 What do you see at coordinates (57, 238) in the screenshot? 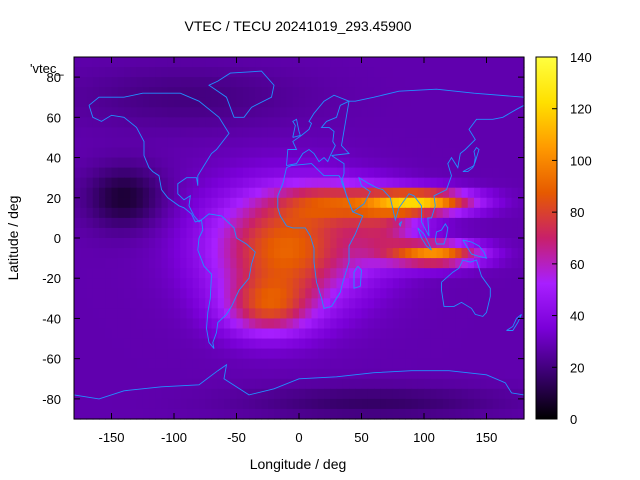
I see `y-tick-label: 0` at bounding box center [57, 238].